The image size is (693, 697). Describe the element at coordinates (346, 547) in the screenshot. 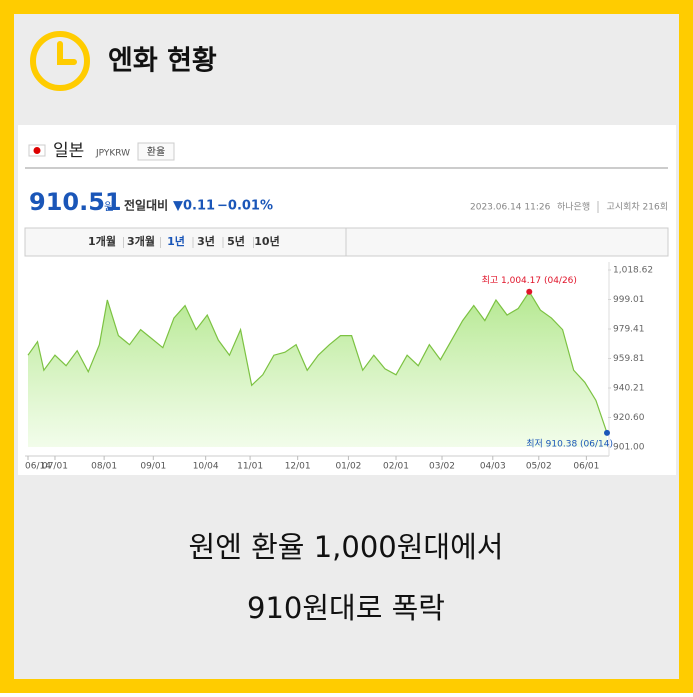

I see `caption-line: 원엔 환율 1,000원대에서` at that location.